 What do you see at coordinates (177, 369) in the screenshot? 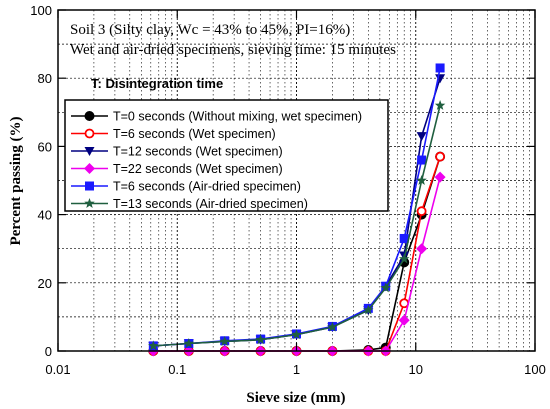
I see `x-tick-label: 0.1` at bounding box center [177, 369].